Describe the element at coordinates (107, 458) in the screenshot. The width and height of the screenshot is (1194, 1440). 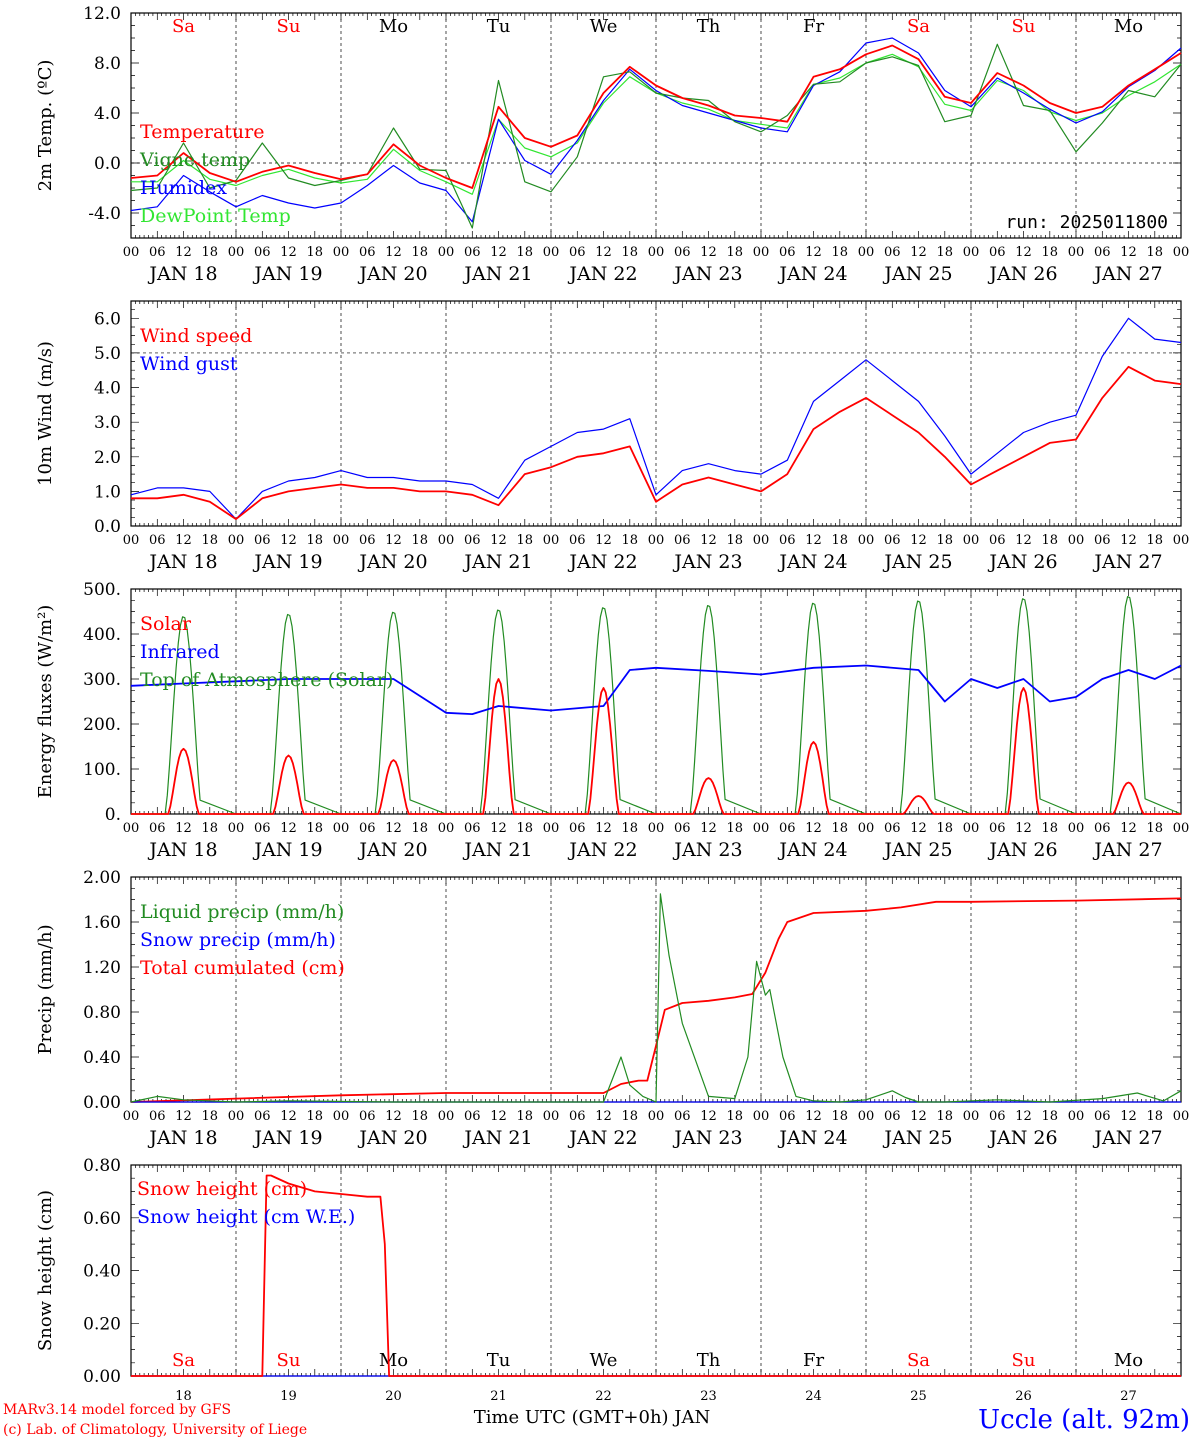
I see `y-tick-label: 2.0` at that location.